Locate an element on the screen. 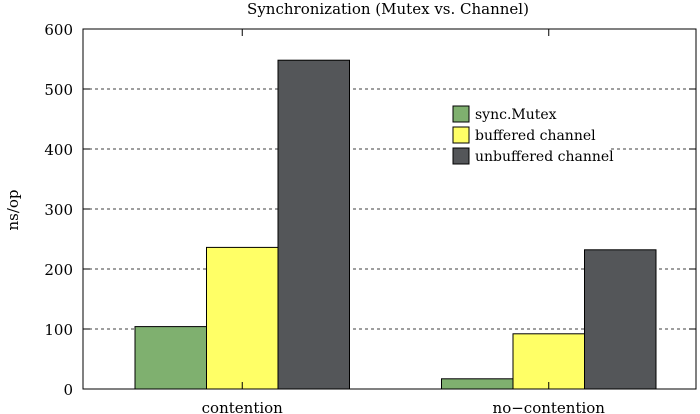 The height and width of the screenshot is (414, 700). y-tick-label: 600 is located at coordinates (58, 30).